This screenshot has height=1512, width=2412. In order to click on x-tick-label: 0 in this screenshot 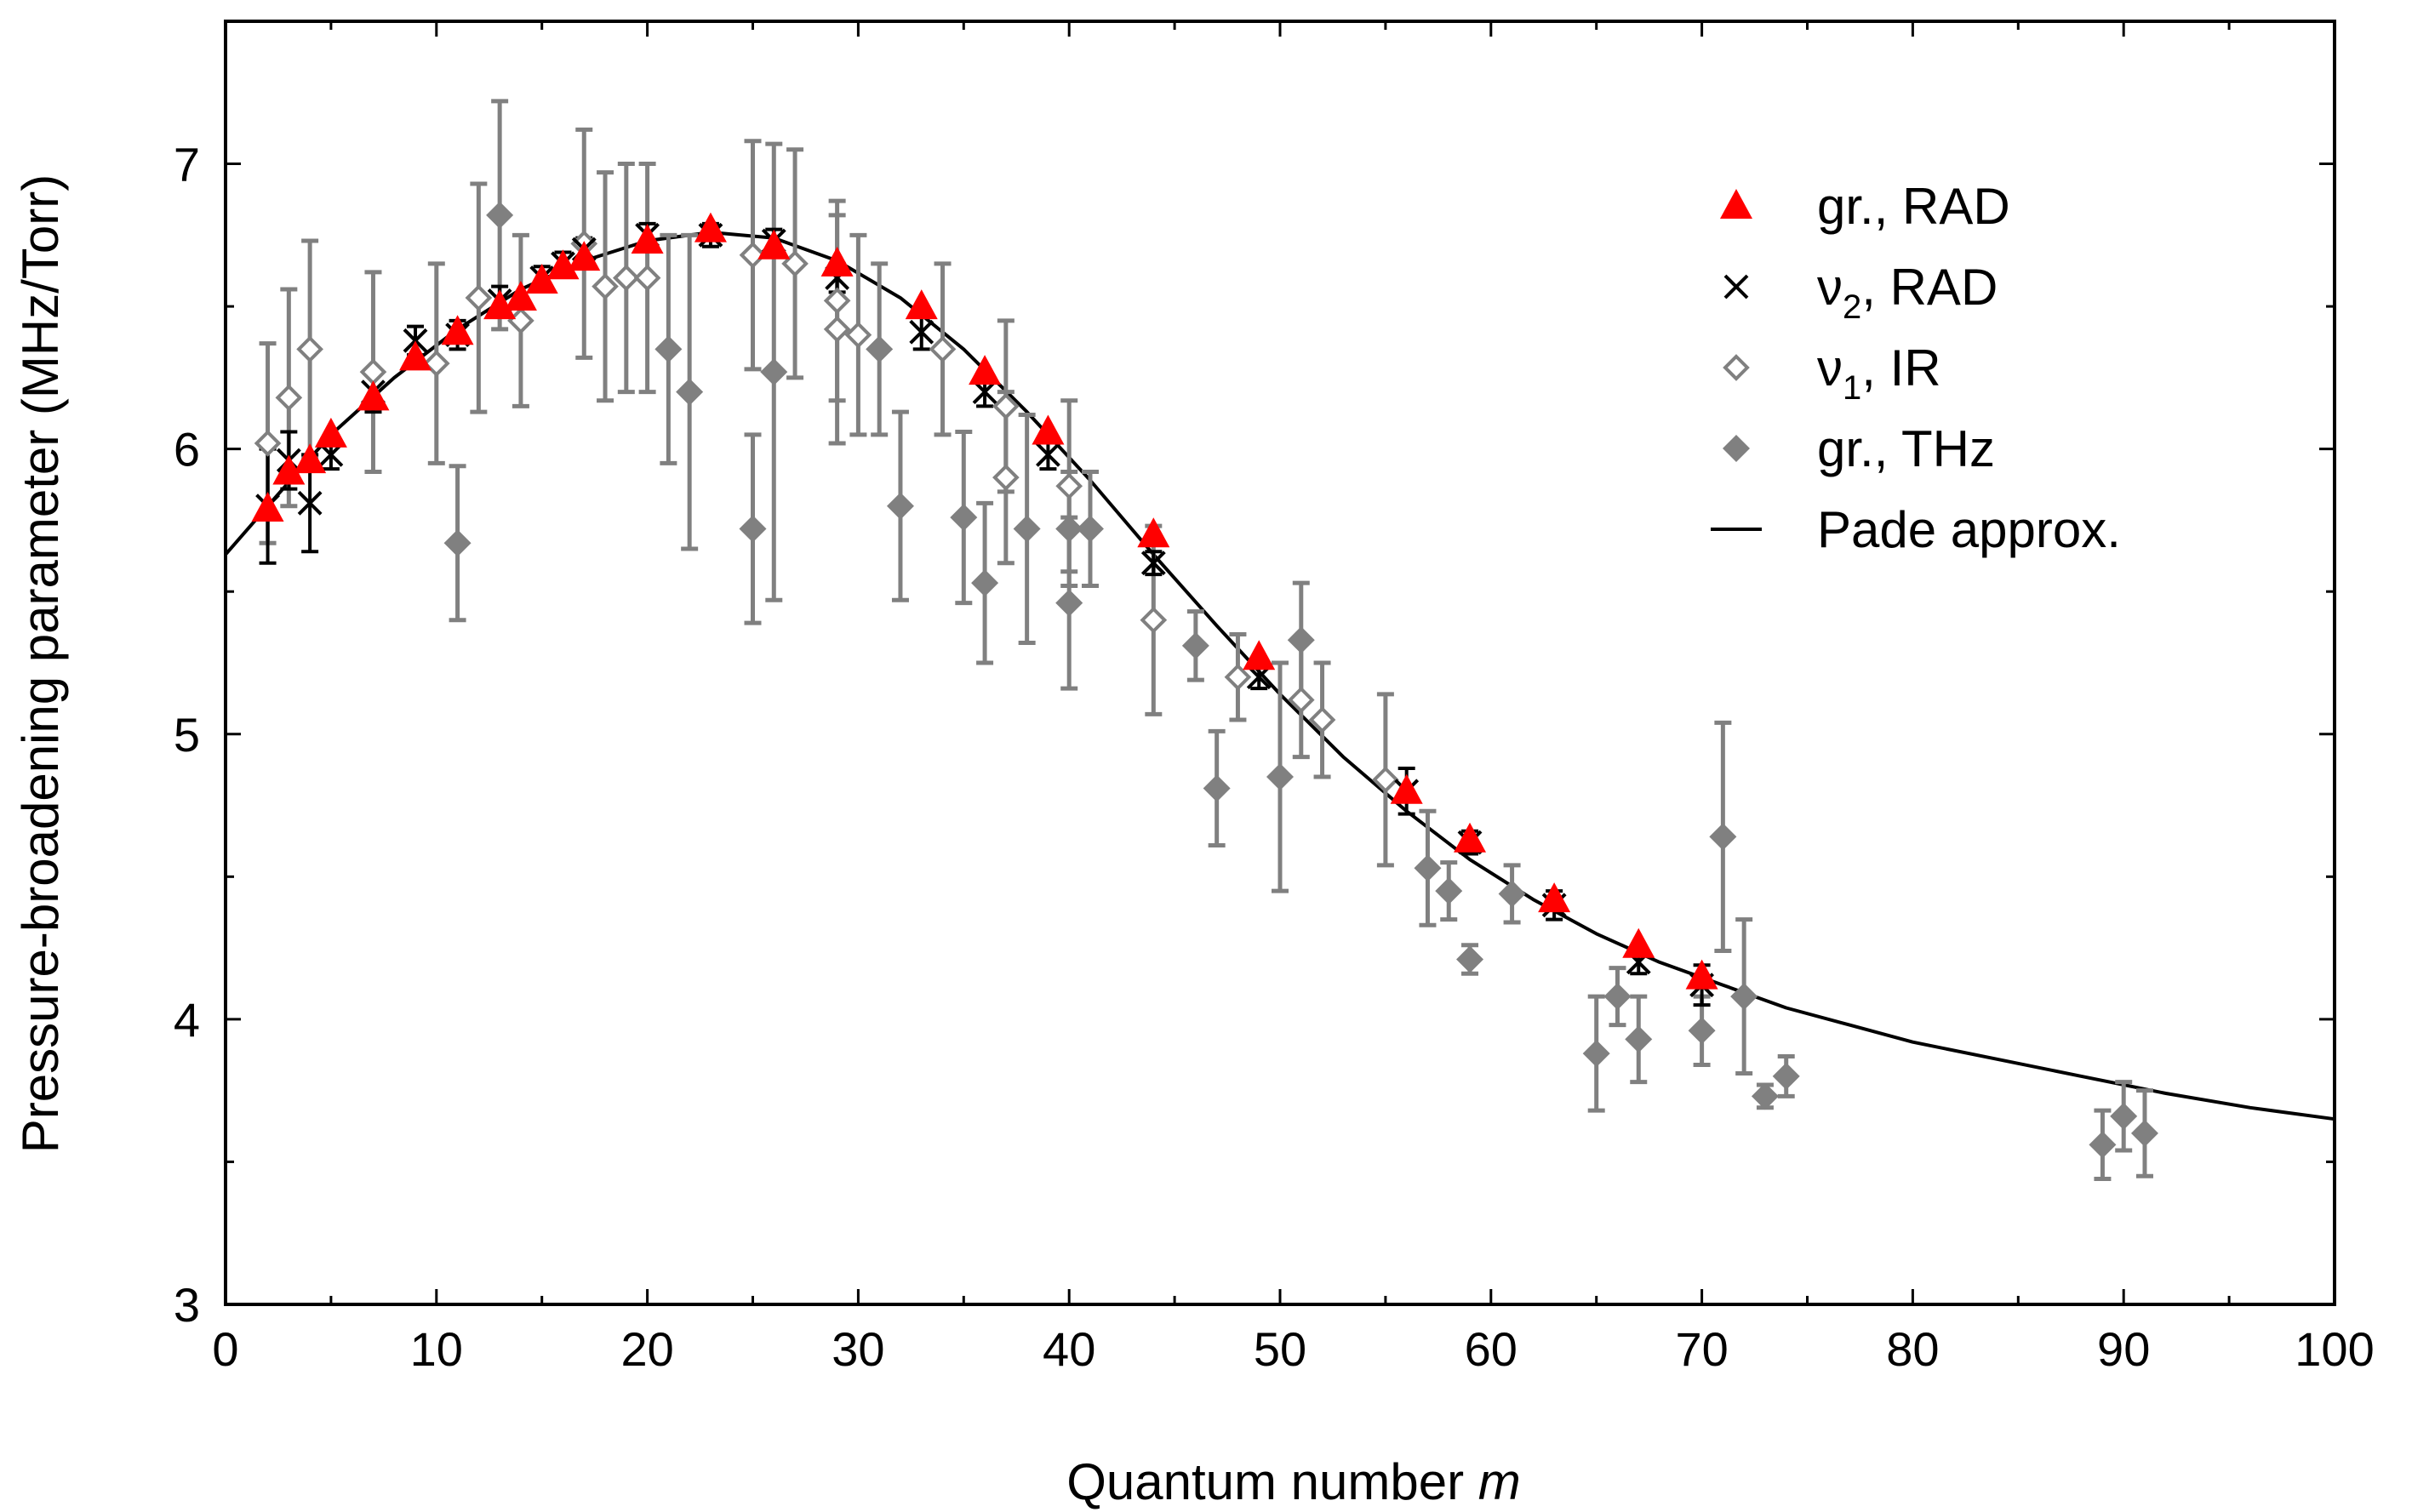, I will do `click(225, 1349)`.